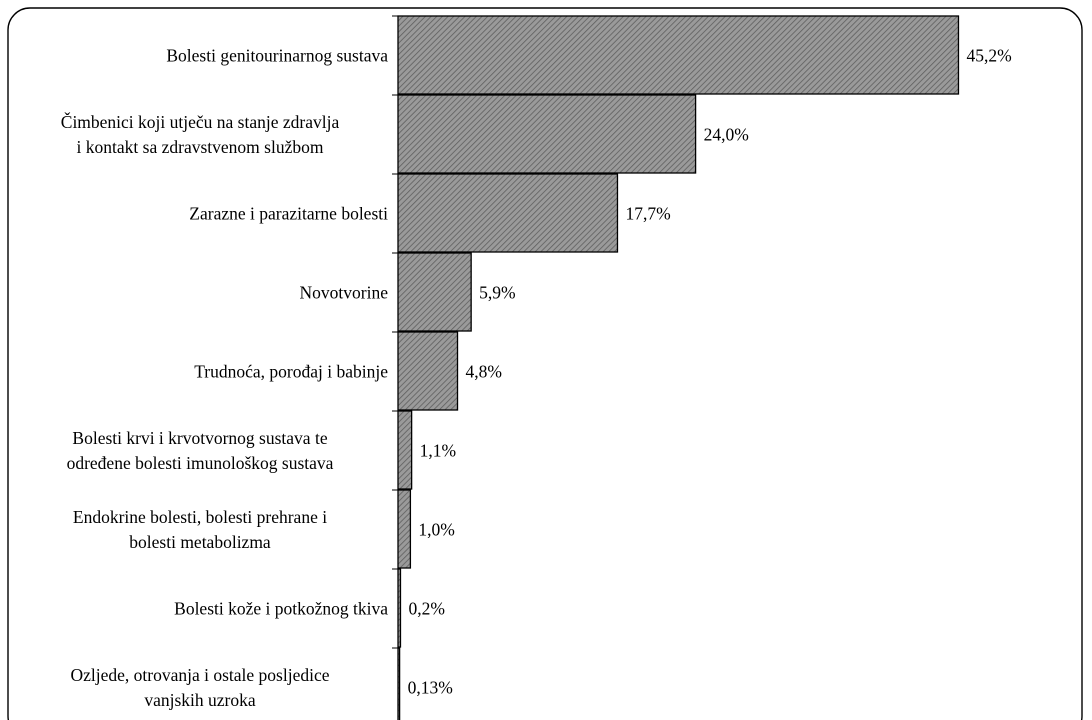  I want to click on category-label: bolesti metabolizma, so click(200, 542).